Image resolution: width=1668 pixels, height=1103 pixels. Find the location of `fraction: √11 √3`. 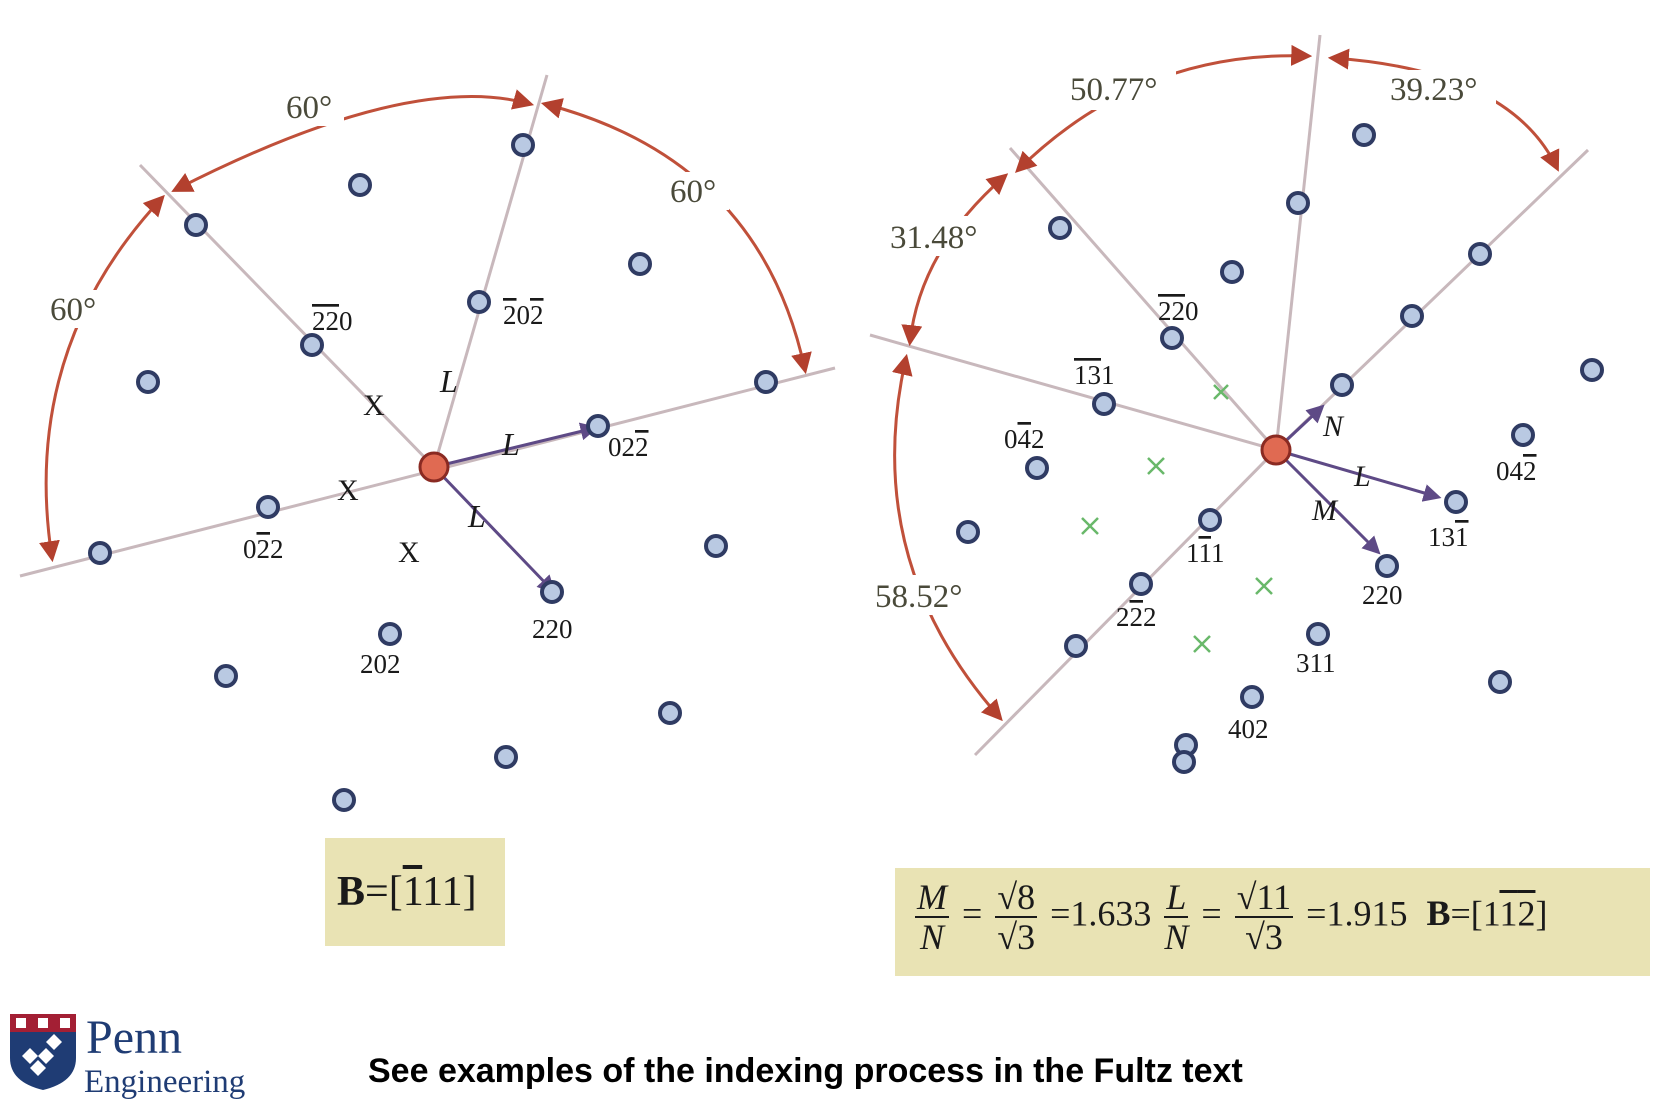

fraction: √11 √3 is located at coordinates (1264, 917).